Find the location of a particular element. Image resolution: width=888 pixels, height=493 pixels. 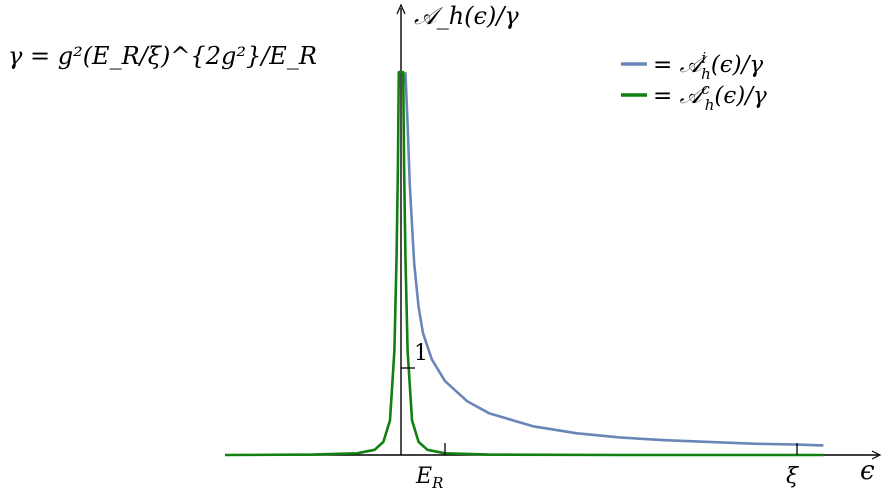

legend-entry-c-rest: (ϵ)/γ is located at coordinates (740, 96).